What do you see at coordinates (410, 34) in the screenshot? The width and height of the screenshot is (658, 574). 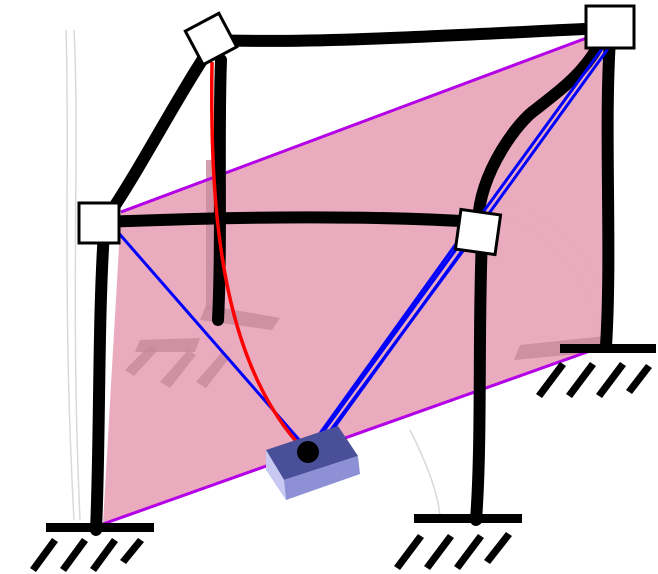 I see `frame-top-beam` at bounding box center [410, 34].